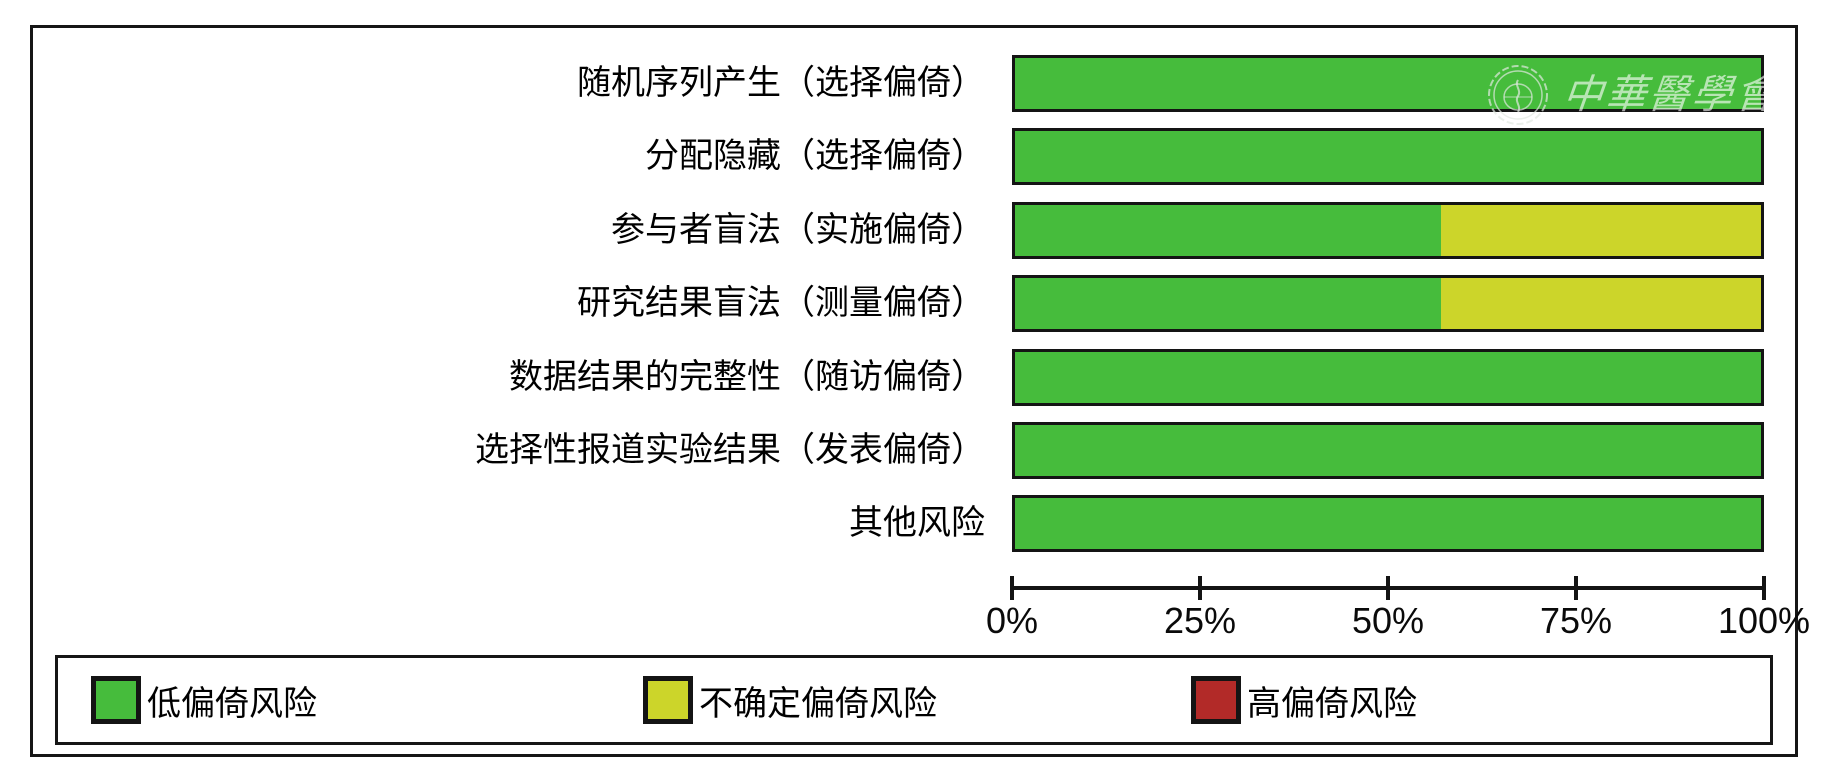  What do you see at coordinates (1012, 620) in the screenshot?
I see `axis-tick-label: 0%` at bounding box center [1012, 620].